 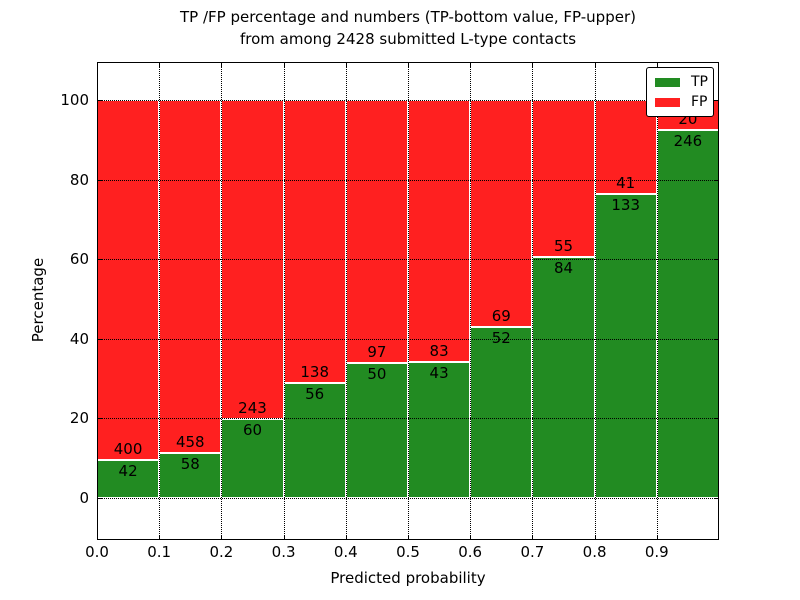 What do you see at coordinates (563, 246) in the screenshot?
I see `bar-count-label-fp: 55` at bounding box center [563, 246].